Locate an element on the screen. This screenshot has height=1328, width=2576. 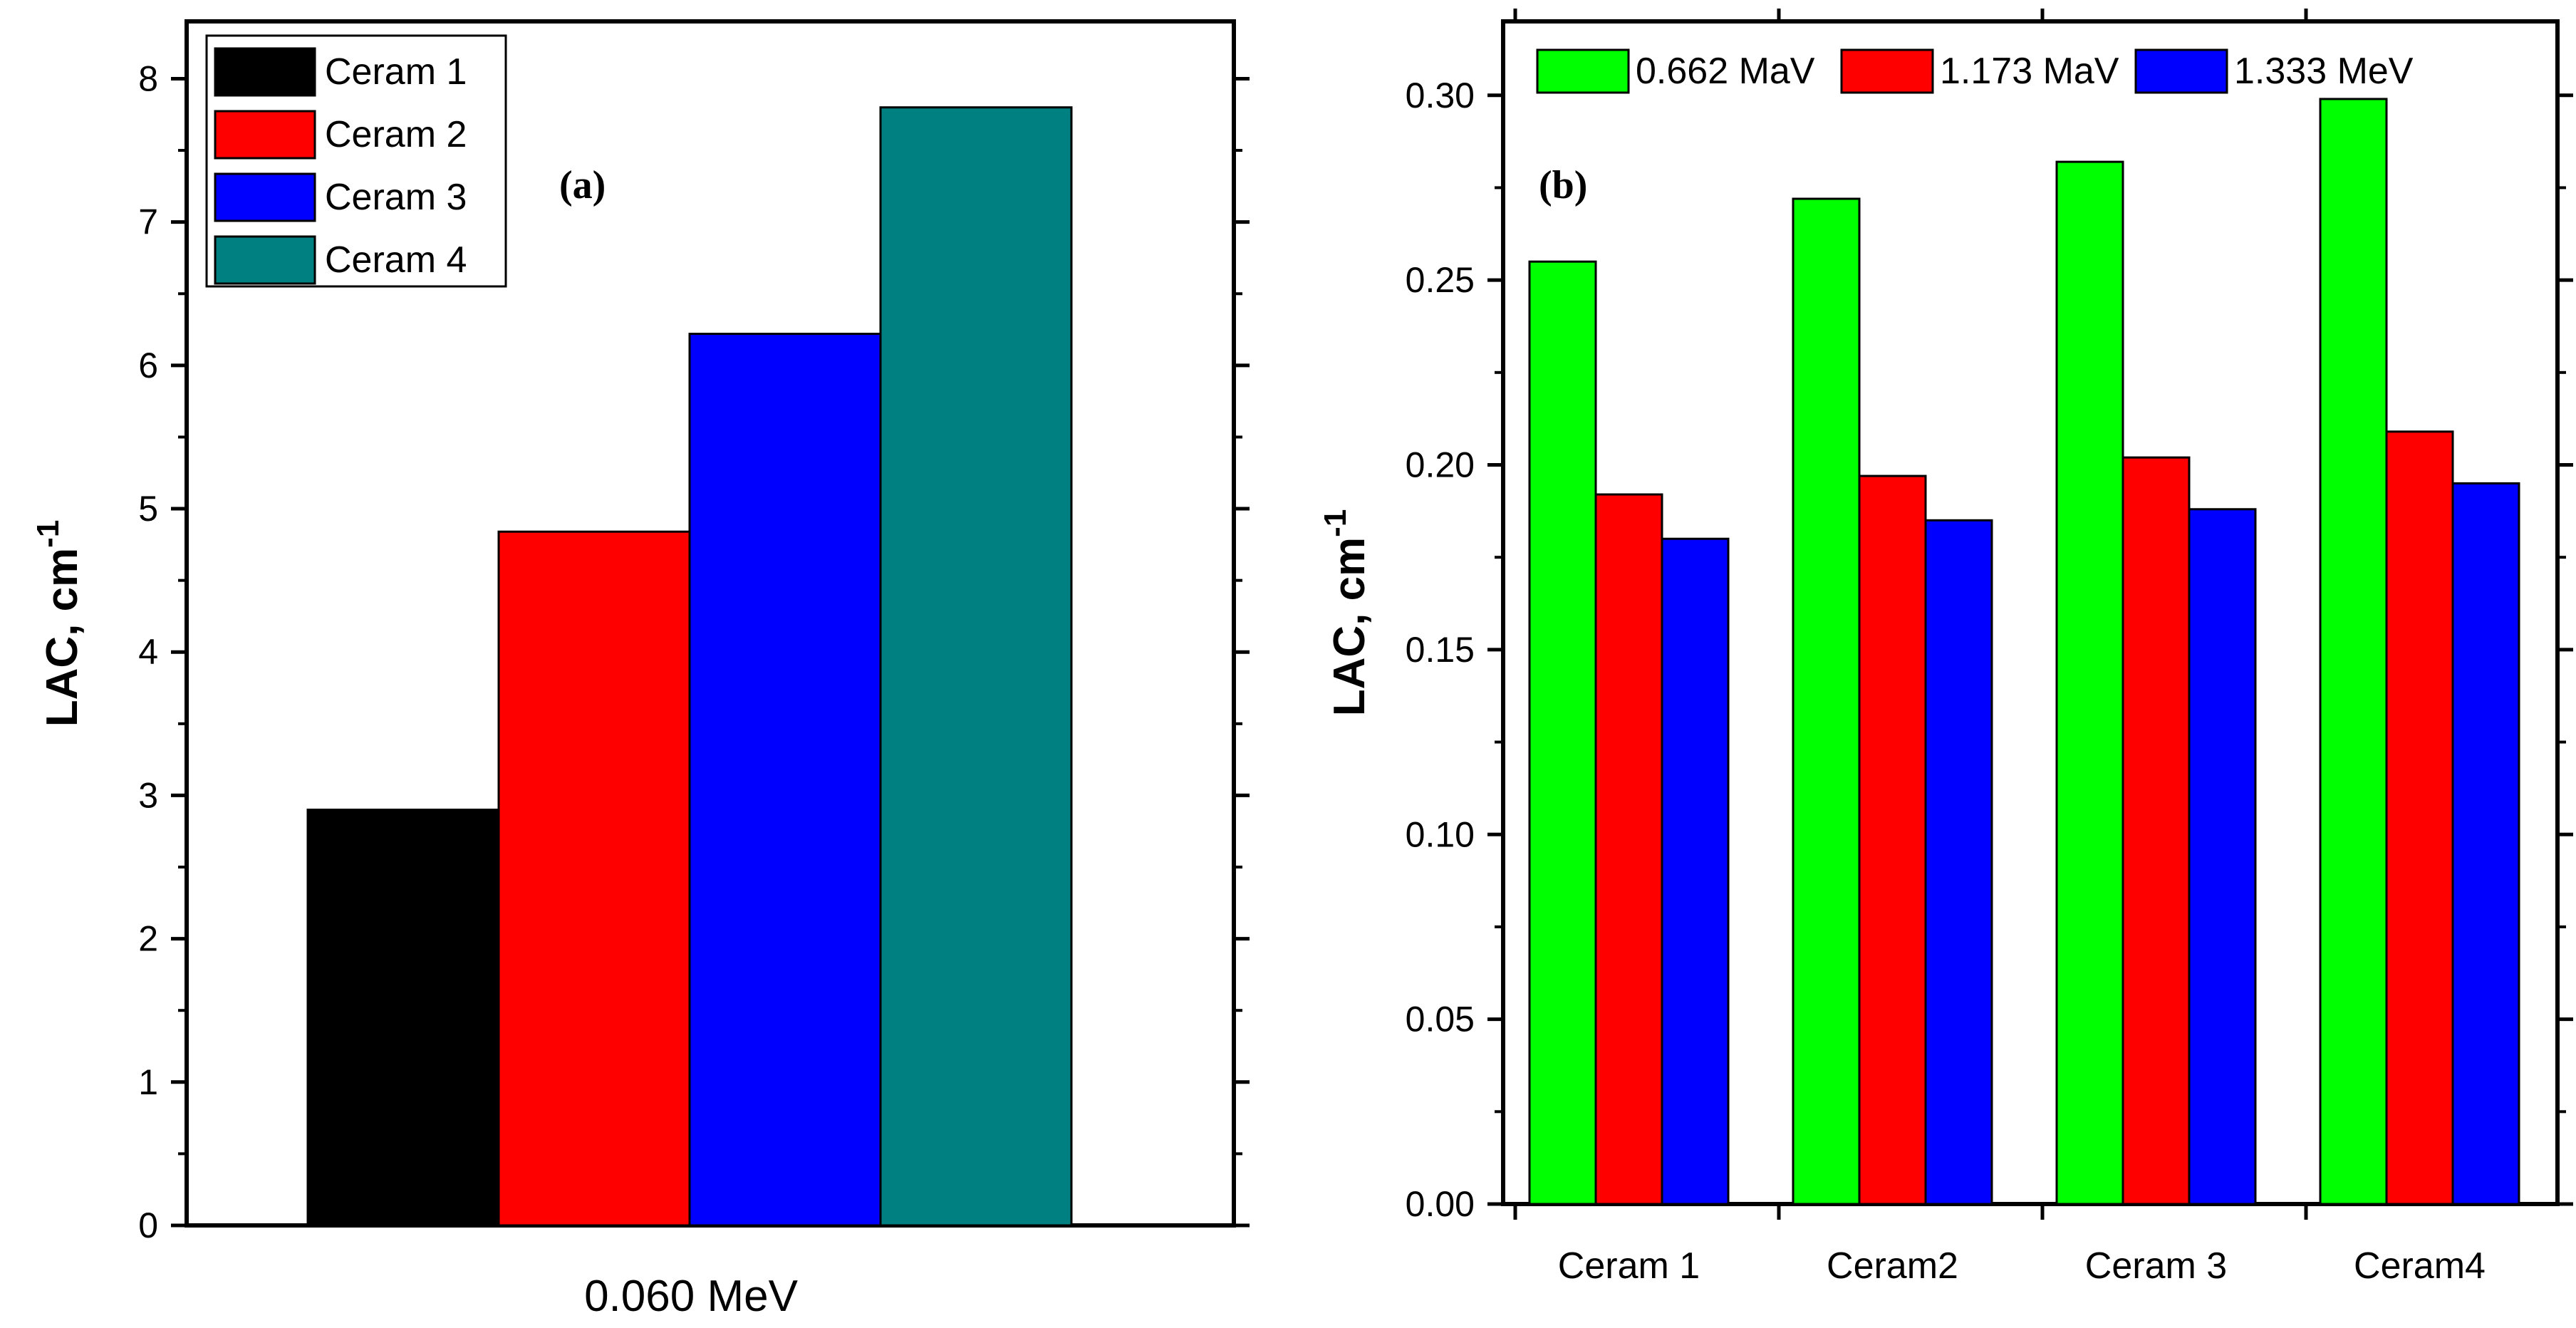
bar-ceram3-1.333-mev is located at coordinates (2222, 856).